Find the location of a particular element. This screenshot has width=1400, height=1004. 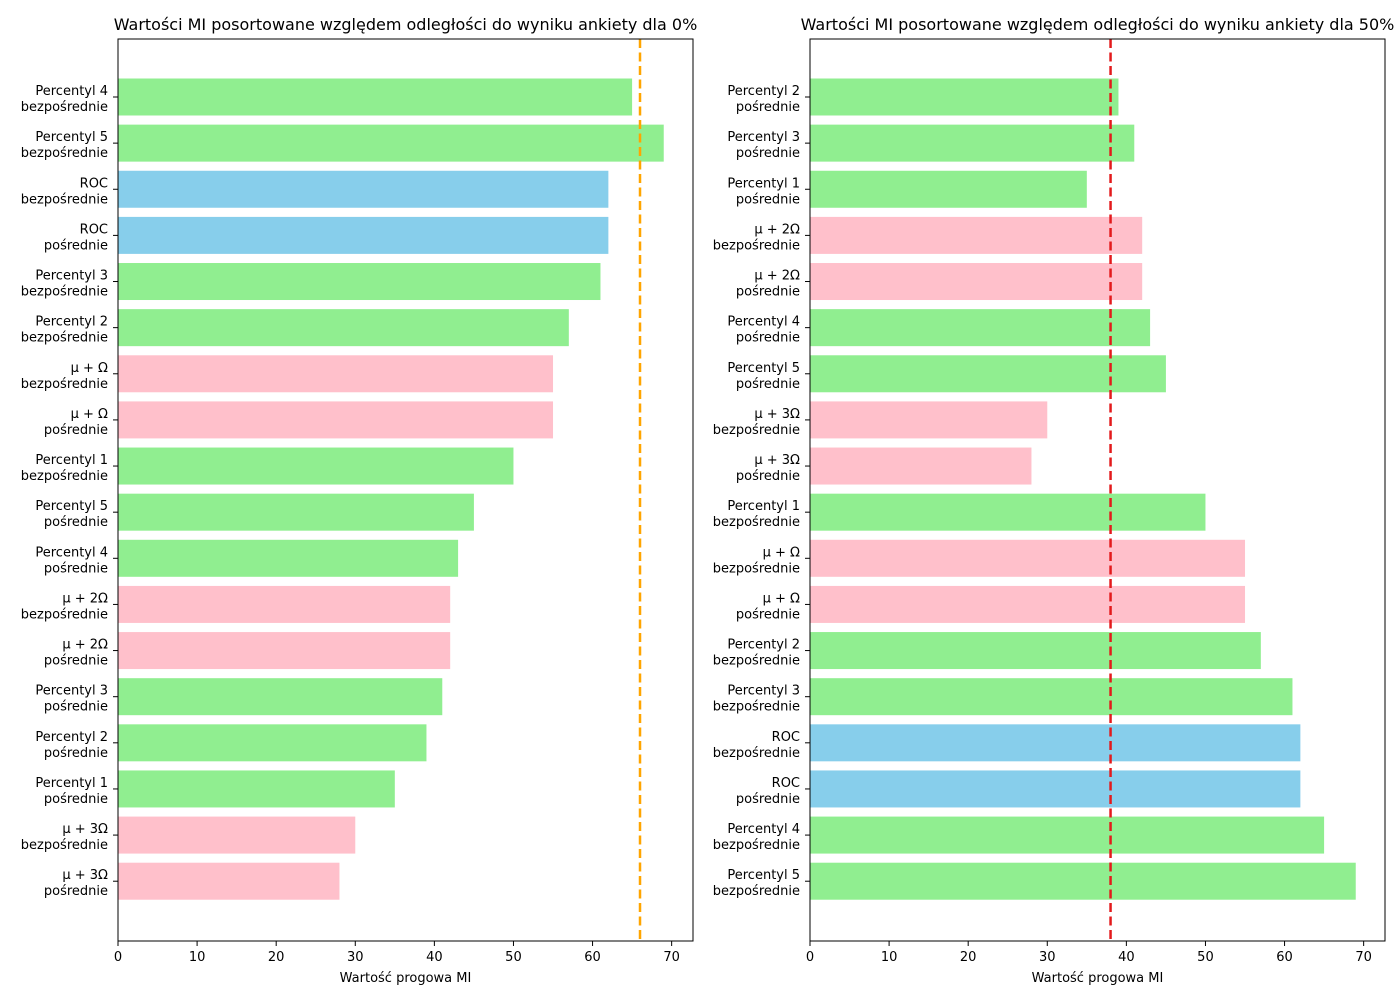

x-tick-label: 60 is located at coordinates (1284, 957).